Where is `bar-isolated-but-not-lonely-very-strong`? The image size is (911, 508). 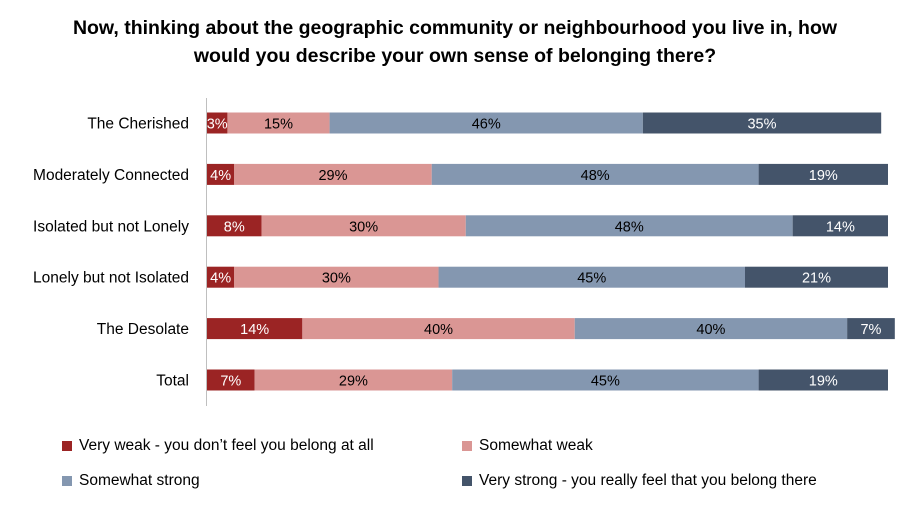 bar-isolated-but-not-lonely-very-strong is located at coordinates (840, 226).